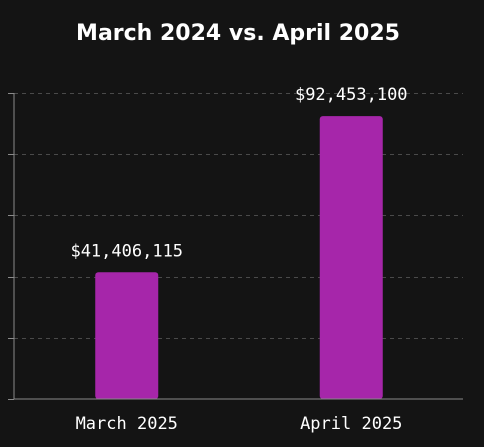 Image resolution: width=484 pixels, height=447 pixels. What do you see at coordinates (127, 335) in the screenshot?
I see `bar-march-2025` at bounding box center [127, 335].